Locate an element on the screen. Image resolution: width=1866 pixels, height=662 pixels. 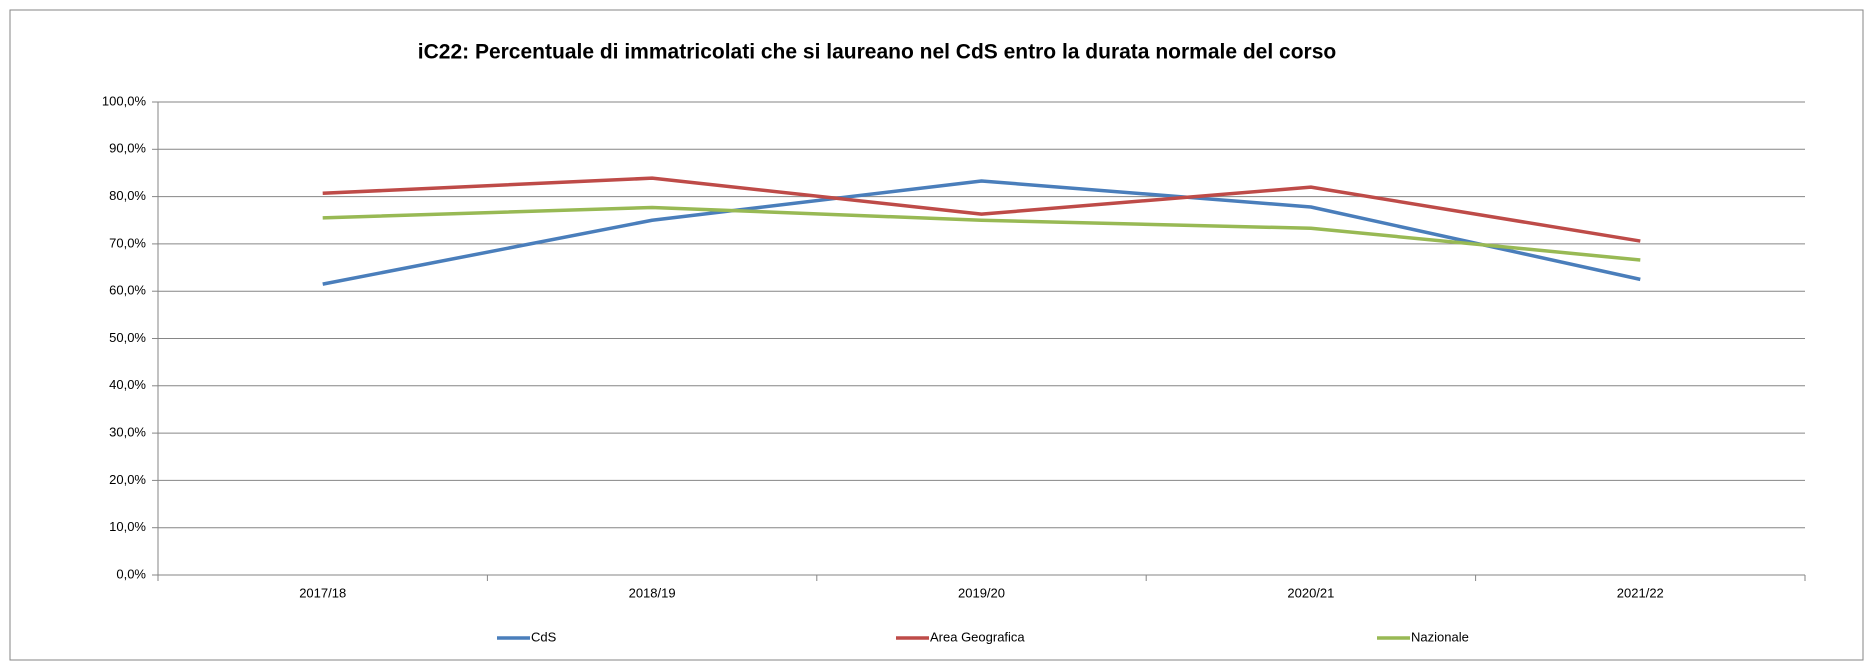
x-tick-label: 2021/22 is located at coordinates (1640, 592).